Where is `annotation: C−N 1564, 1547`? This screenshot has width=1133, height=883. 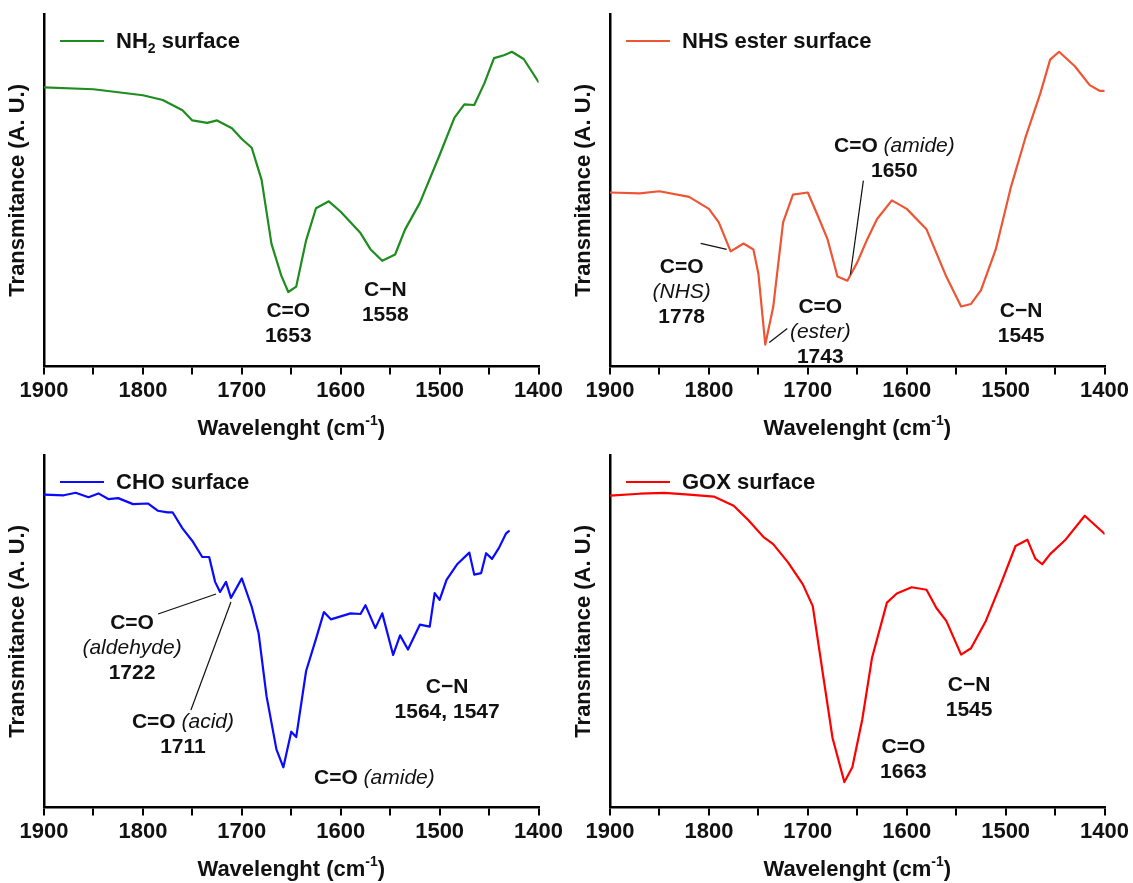
annotation: C−N 1564, 1547 is located at coordinates (447, 697).